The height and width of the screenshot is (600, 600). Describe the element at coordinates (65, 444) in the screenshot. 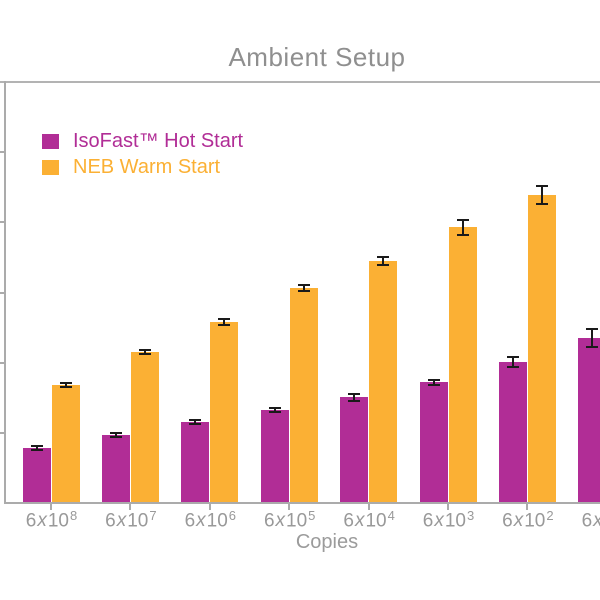

I see `bar-neb-6x108` at that location.